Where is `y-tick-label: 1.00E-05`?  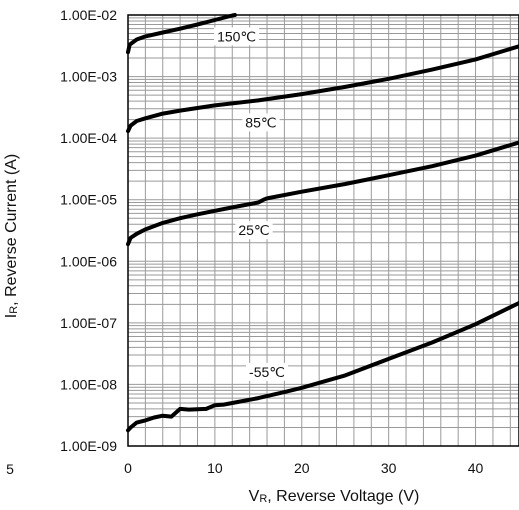 y-tick-label: 1.00E-05 is located at coordinates (88, 200).